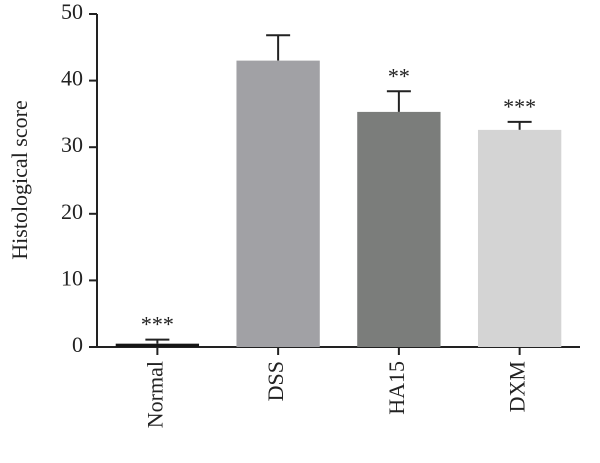  I want to click on y-tick-label: 40, so click(72, 78).